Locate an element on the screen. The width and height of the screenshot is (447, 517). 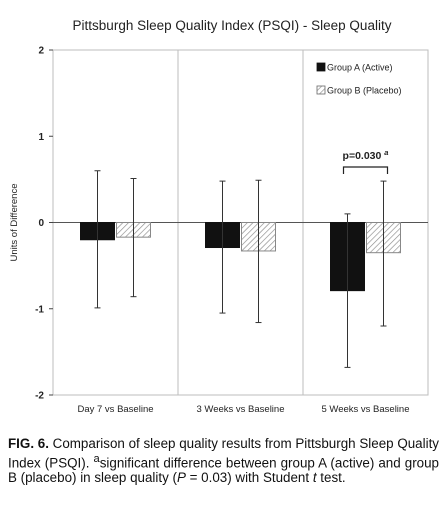
y-tick-label: 2 is located at coordinates (41, 51).